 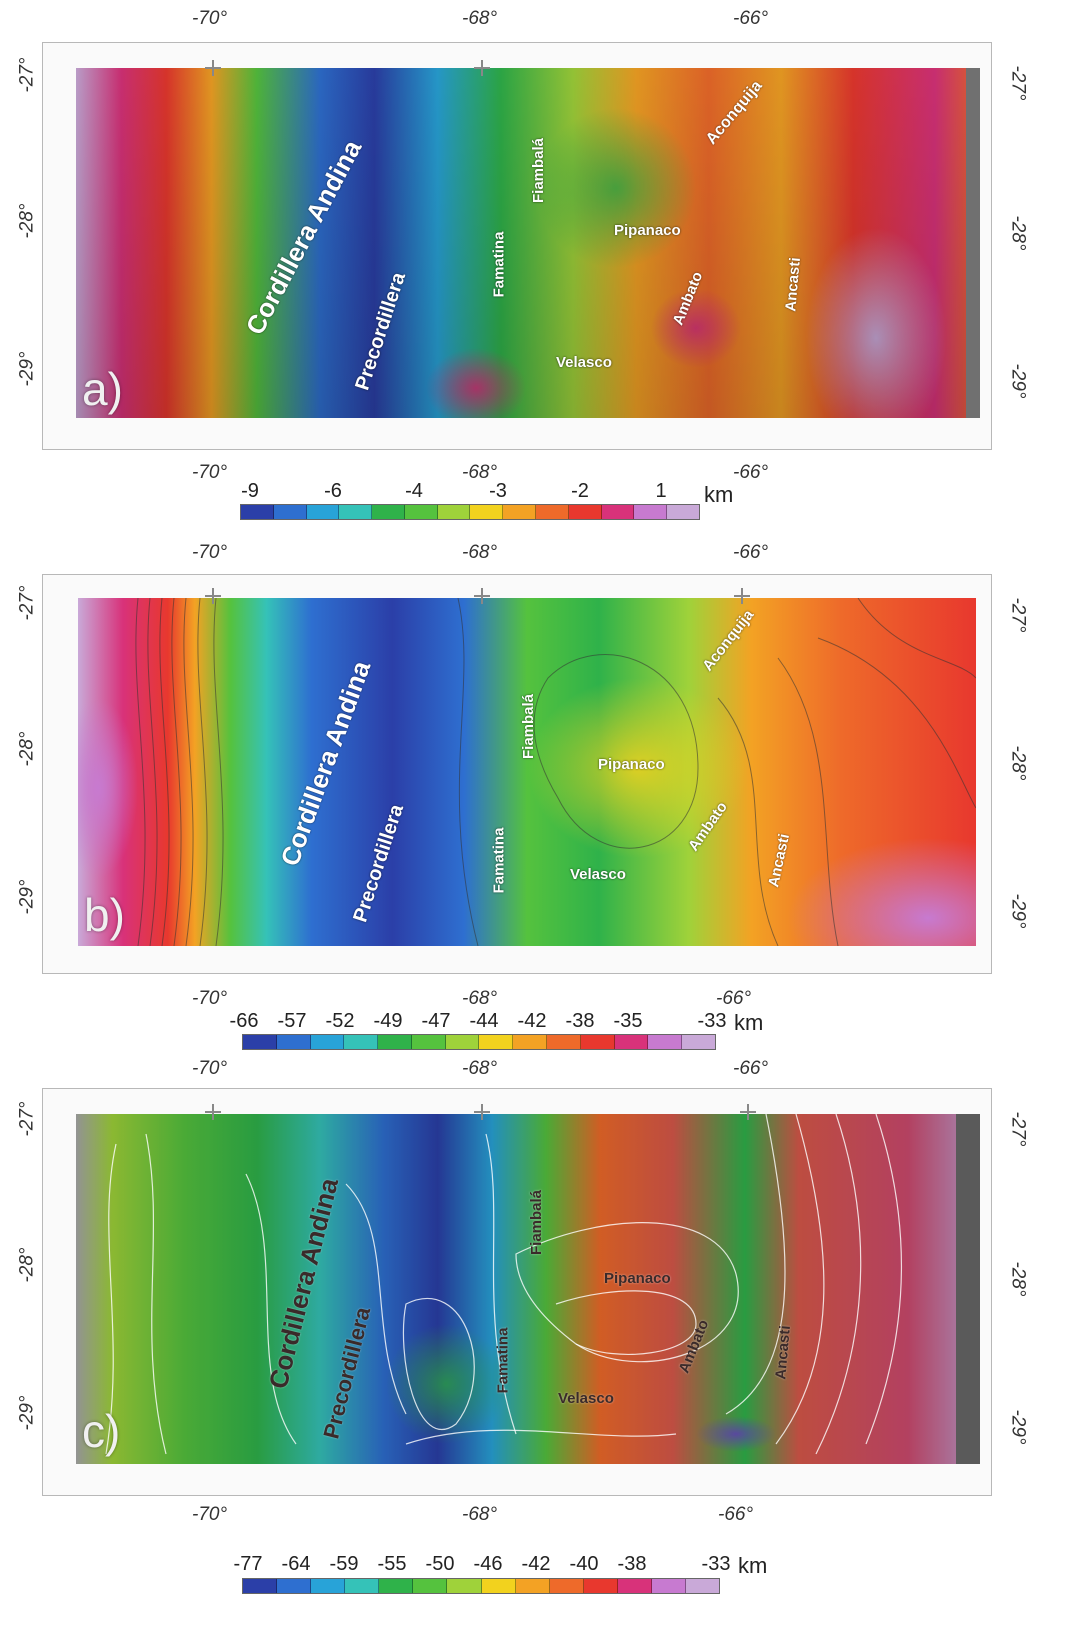 What do you see at coordinates (292, 1021) in the screenshot?
I see `colorbar-tick: -57` at bounding box center [292, 1021].